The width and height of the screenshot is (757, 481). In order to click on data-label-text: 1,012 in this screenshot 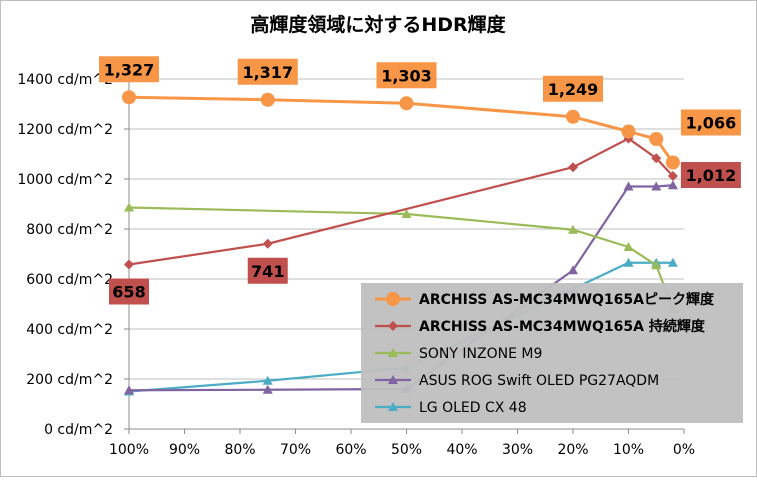, I will do `click(711, 175)`.